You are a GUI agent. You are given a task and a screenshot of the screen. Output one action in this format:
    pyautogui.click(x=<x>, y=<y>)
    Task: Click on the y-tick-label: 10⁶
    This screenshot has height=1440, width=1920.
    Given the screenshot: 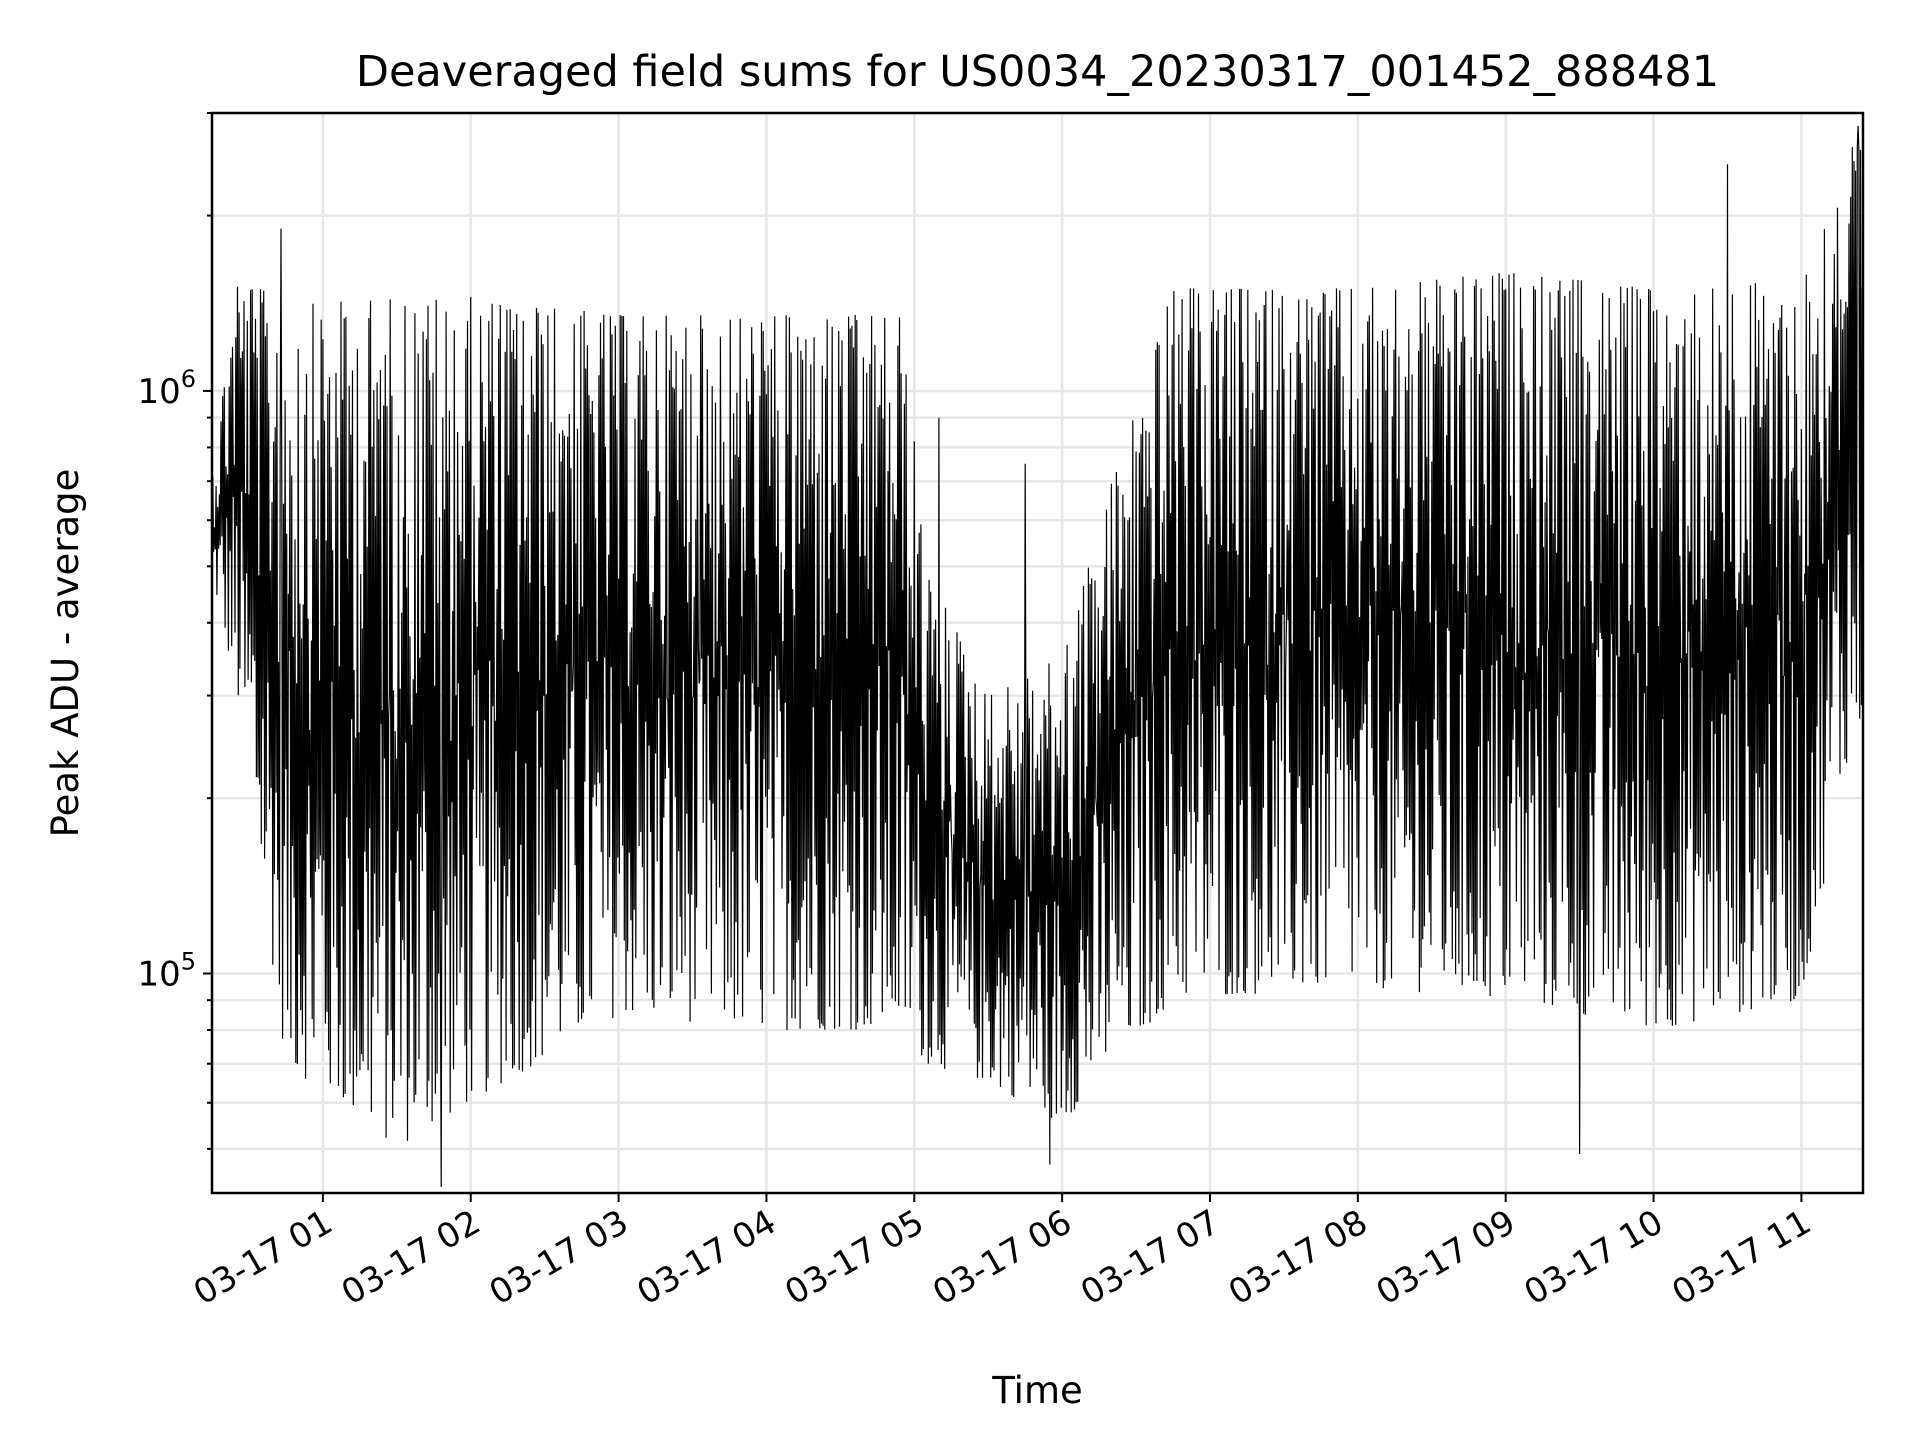 What is the action you would take?
    pyautogui.click(x=166, y=388)
    